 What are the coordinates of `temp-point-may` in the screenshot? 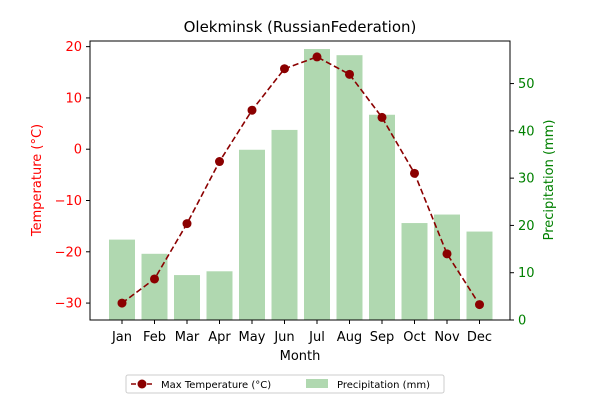 It's located at (252, 110).